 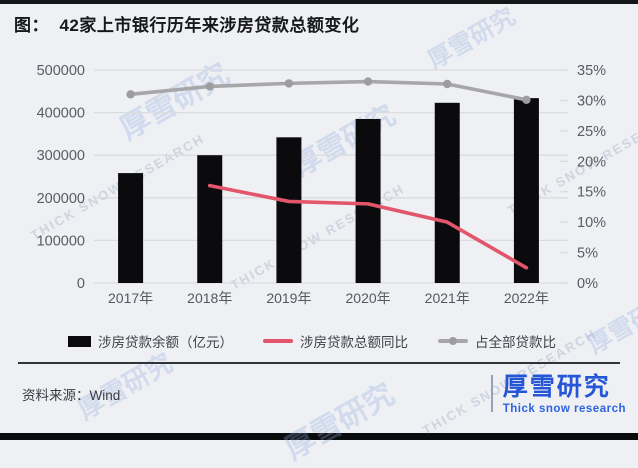 What do you see at coordinates (556, 387) in the screenshot?
I see `logo-name: 厚雪研究` at bounding box center [556, 387].